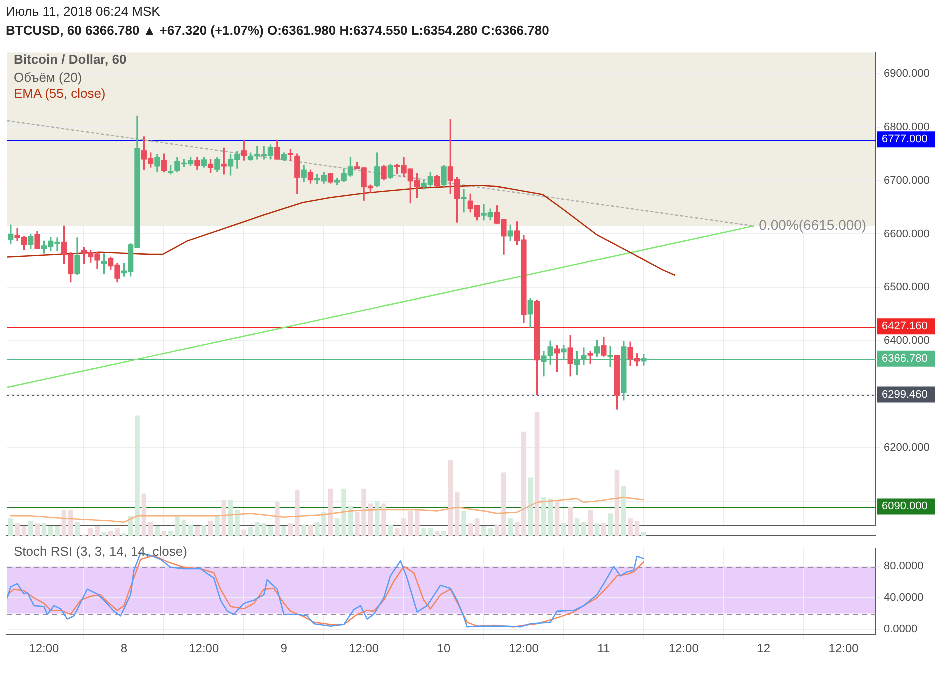 The image size is (941, 688). What do you see at coordinates (70, 59) in the screenshot?
I see `chart-title: Bitcoin / Dollar, 60` at bounding box center [70, 59].